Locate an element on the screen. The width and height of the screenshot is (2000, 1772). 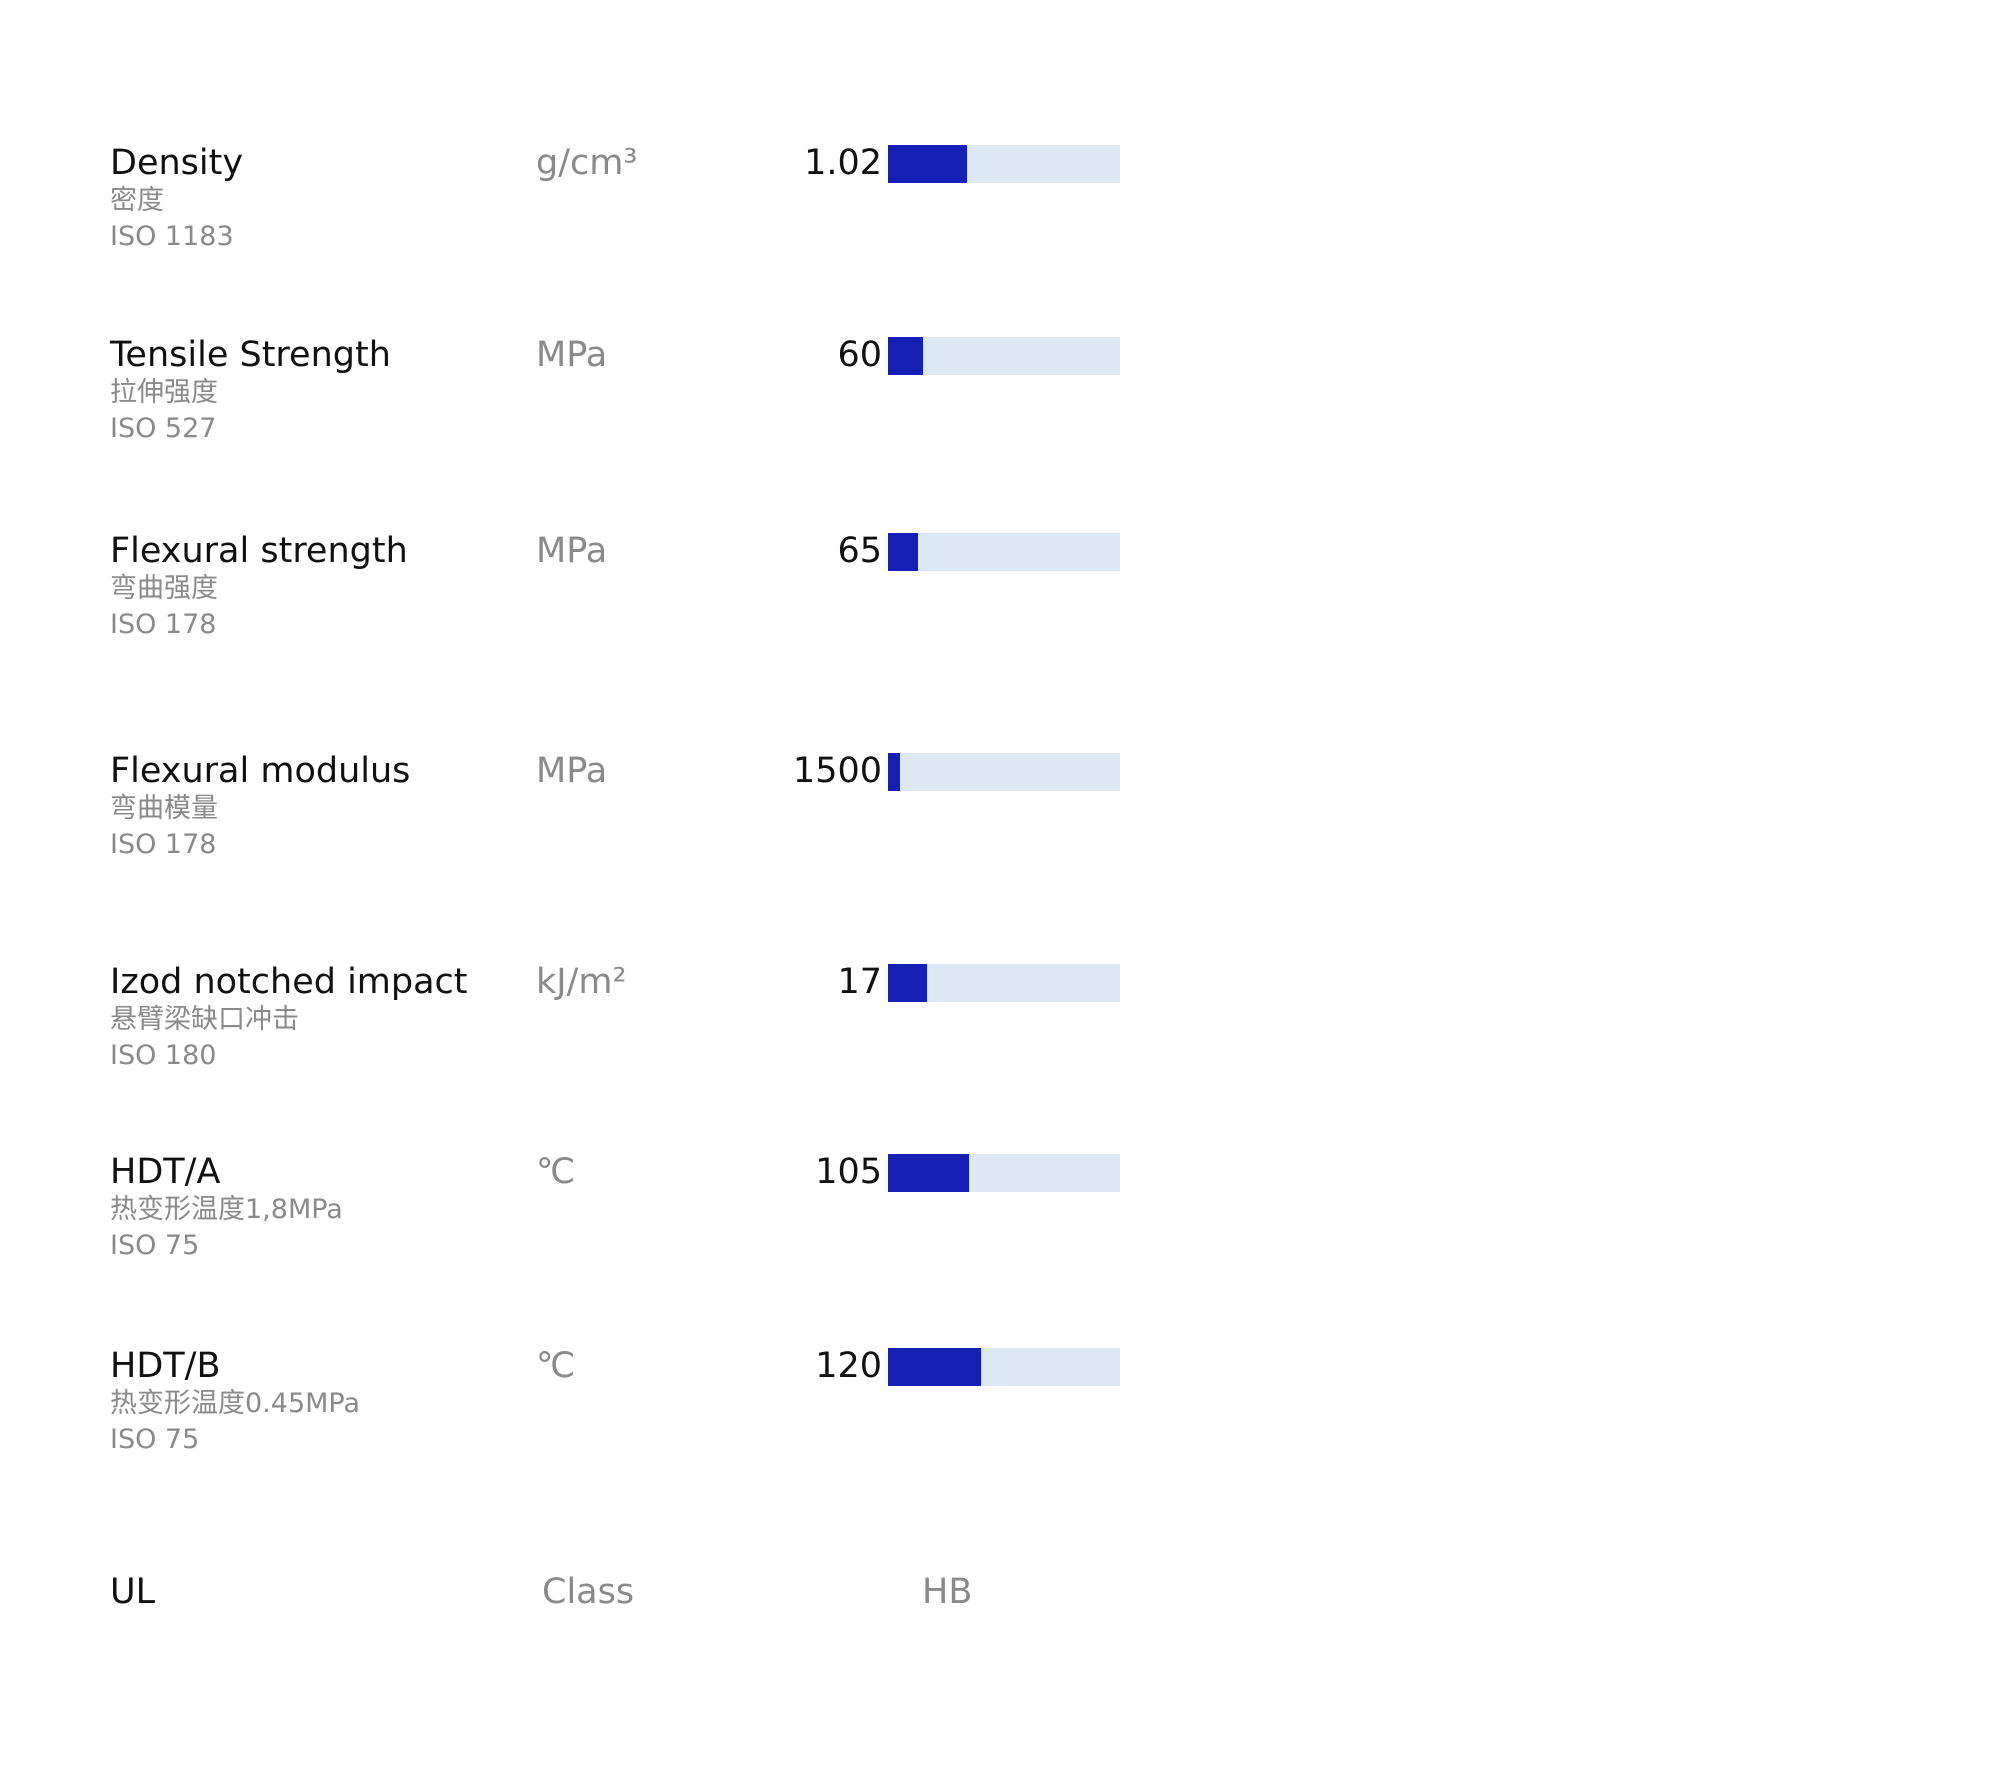
property-name: UL is located at coordinates (133, 1592).